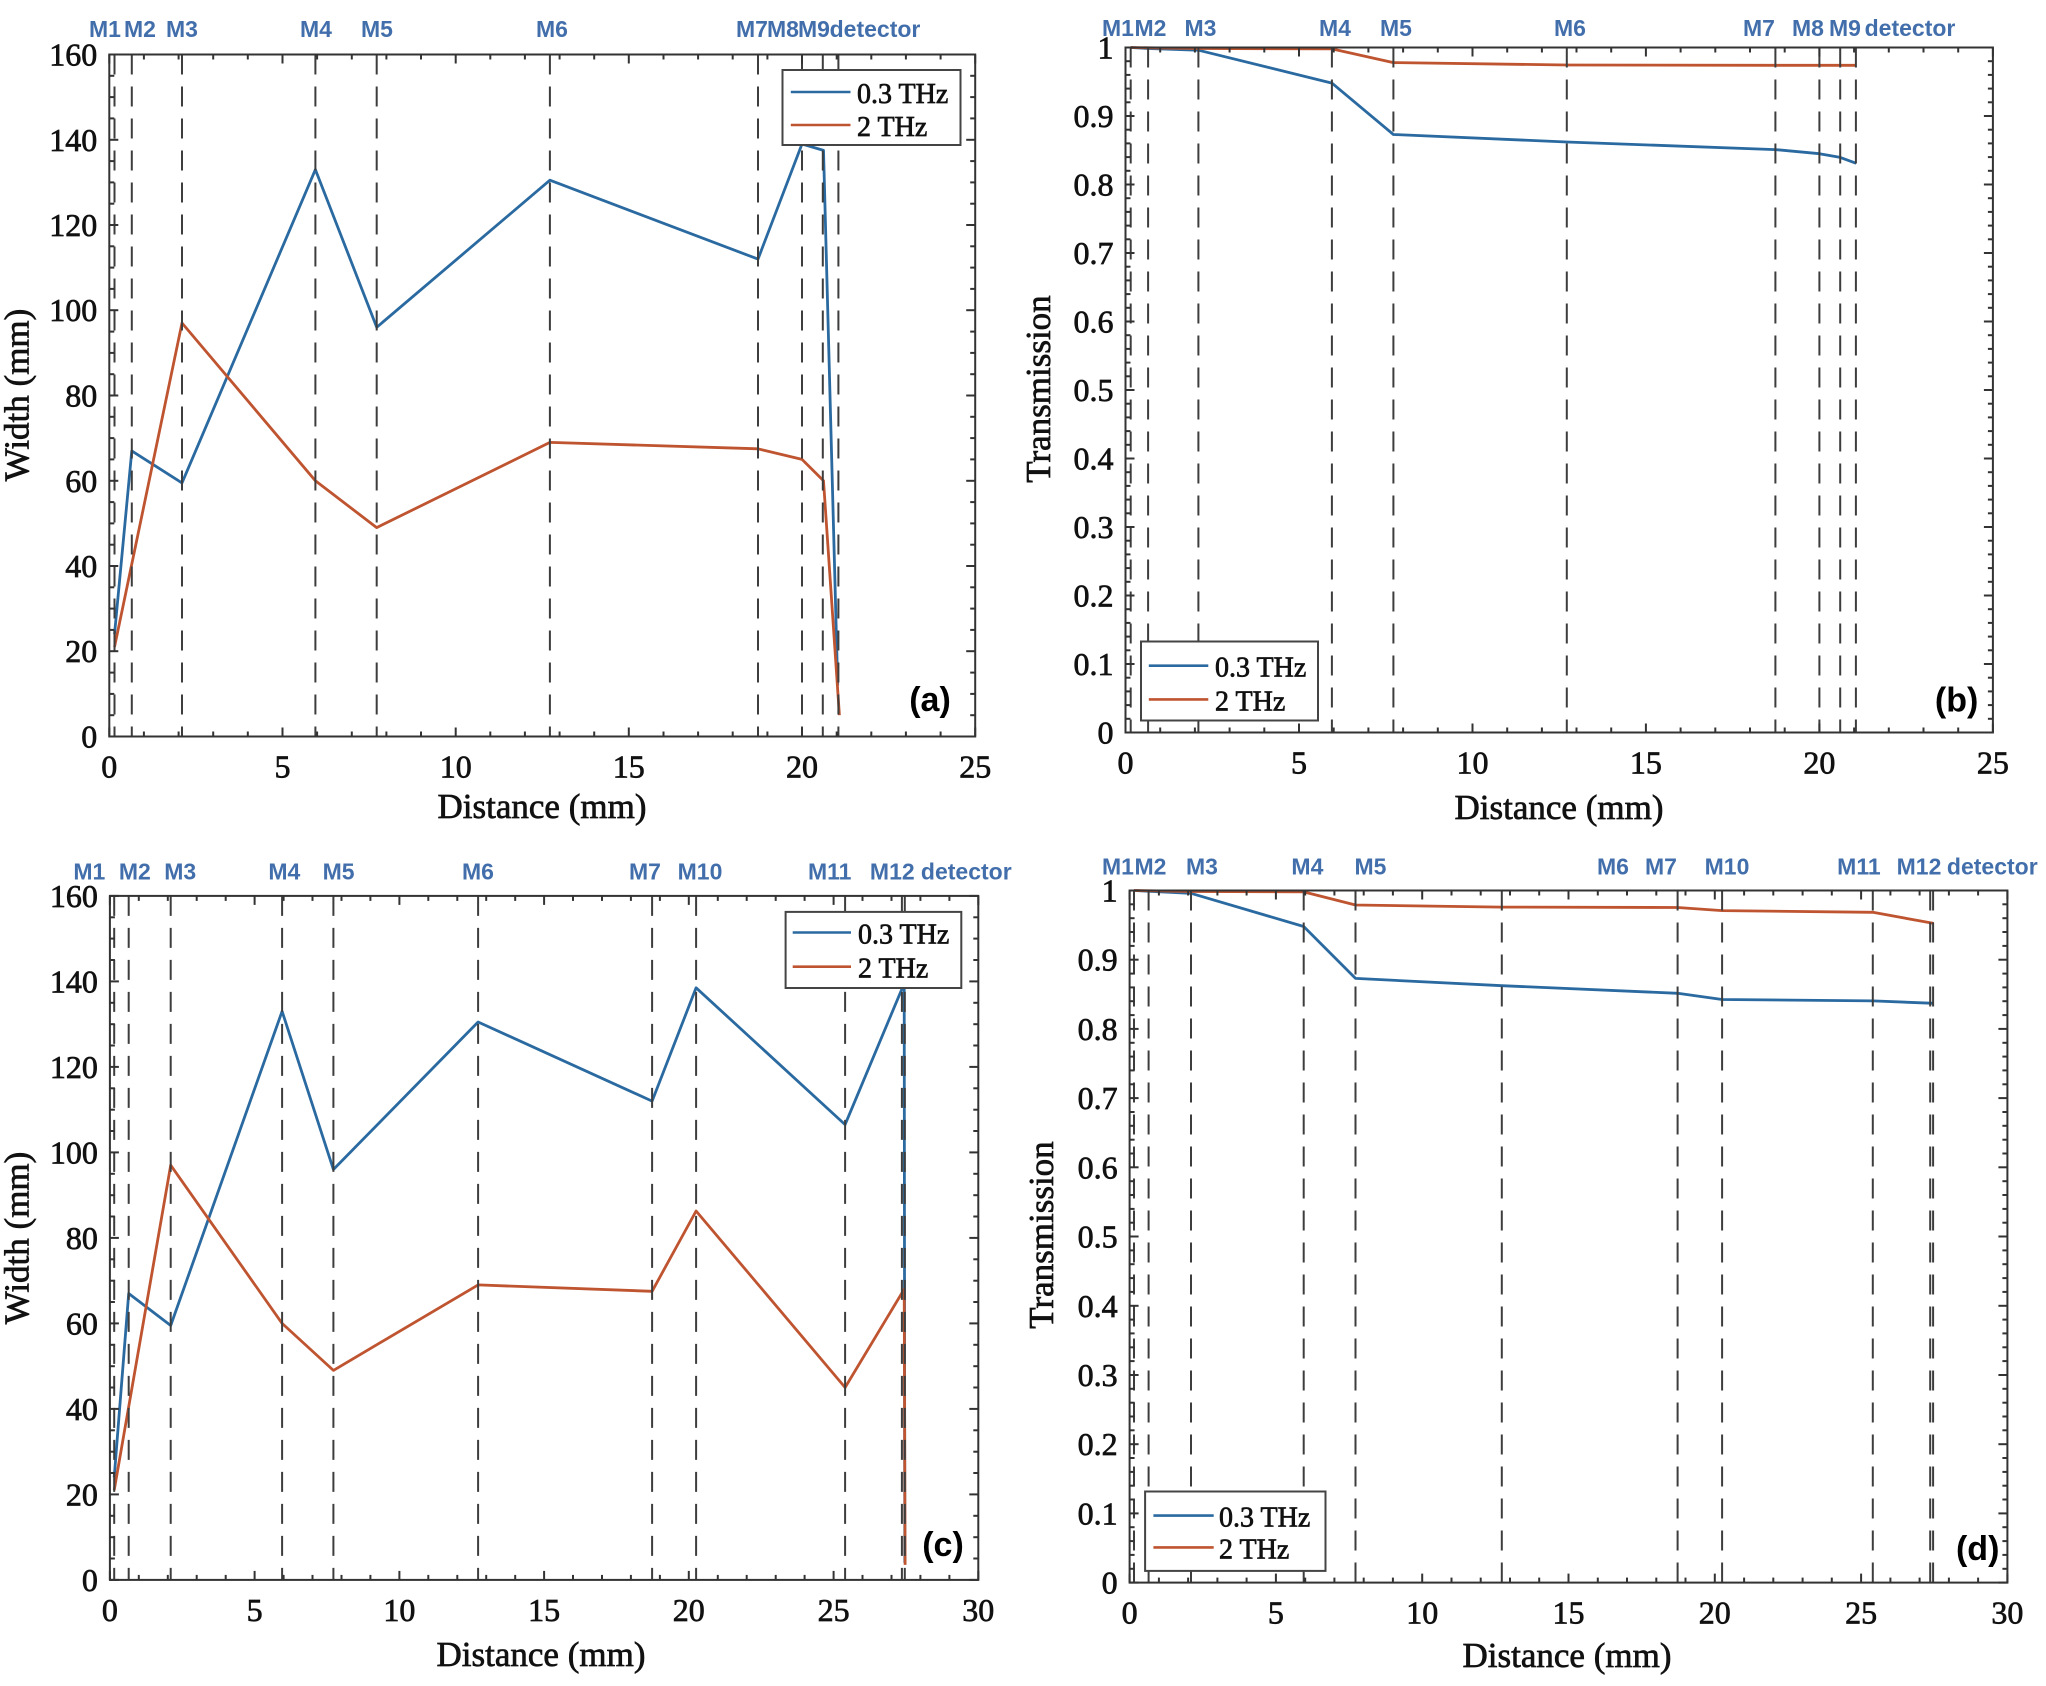  Describe the element at coordinates (1845, 28) in the screenshot. I see `svg-text: M9` at that location.